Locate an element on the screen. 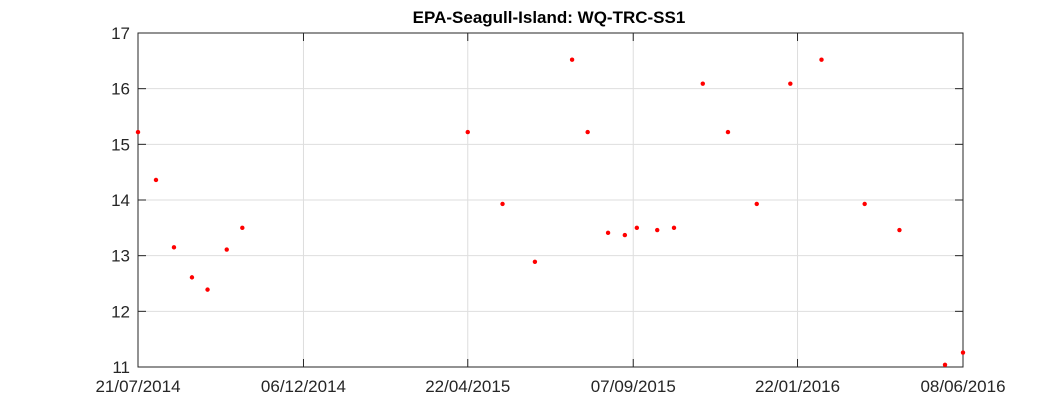 The image size is (1063, 413). x-tick-label: 21/07/2014 is located at coordinates (137, 386).